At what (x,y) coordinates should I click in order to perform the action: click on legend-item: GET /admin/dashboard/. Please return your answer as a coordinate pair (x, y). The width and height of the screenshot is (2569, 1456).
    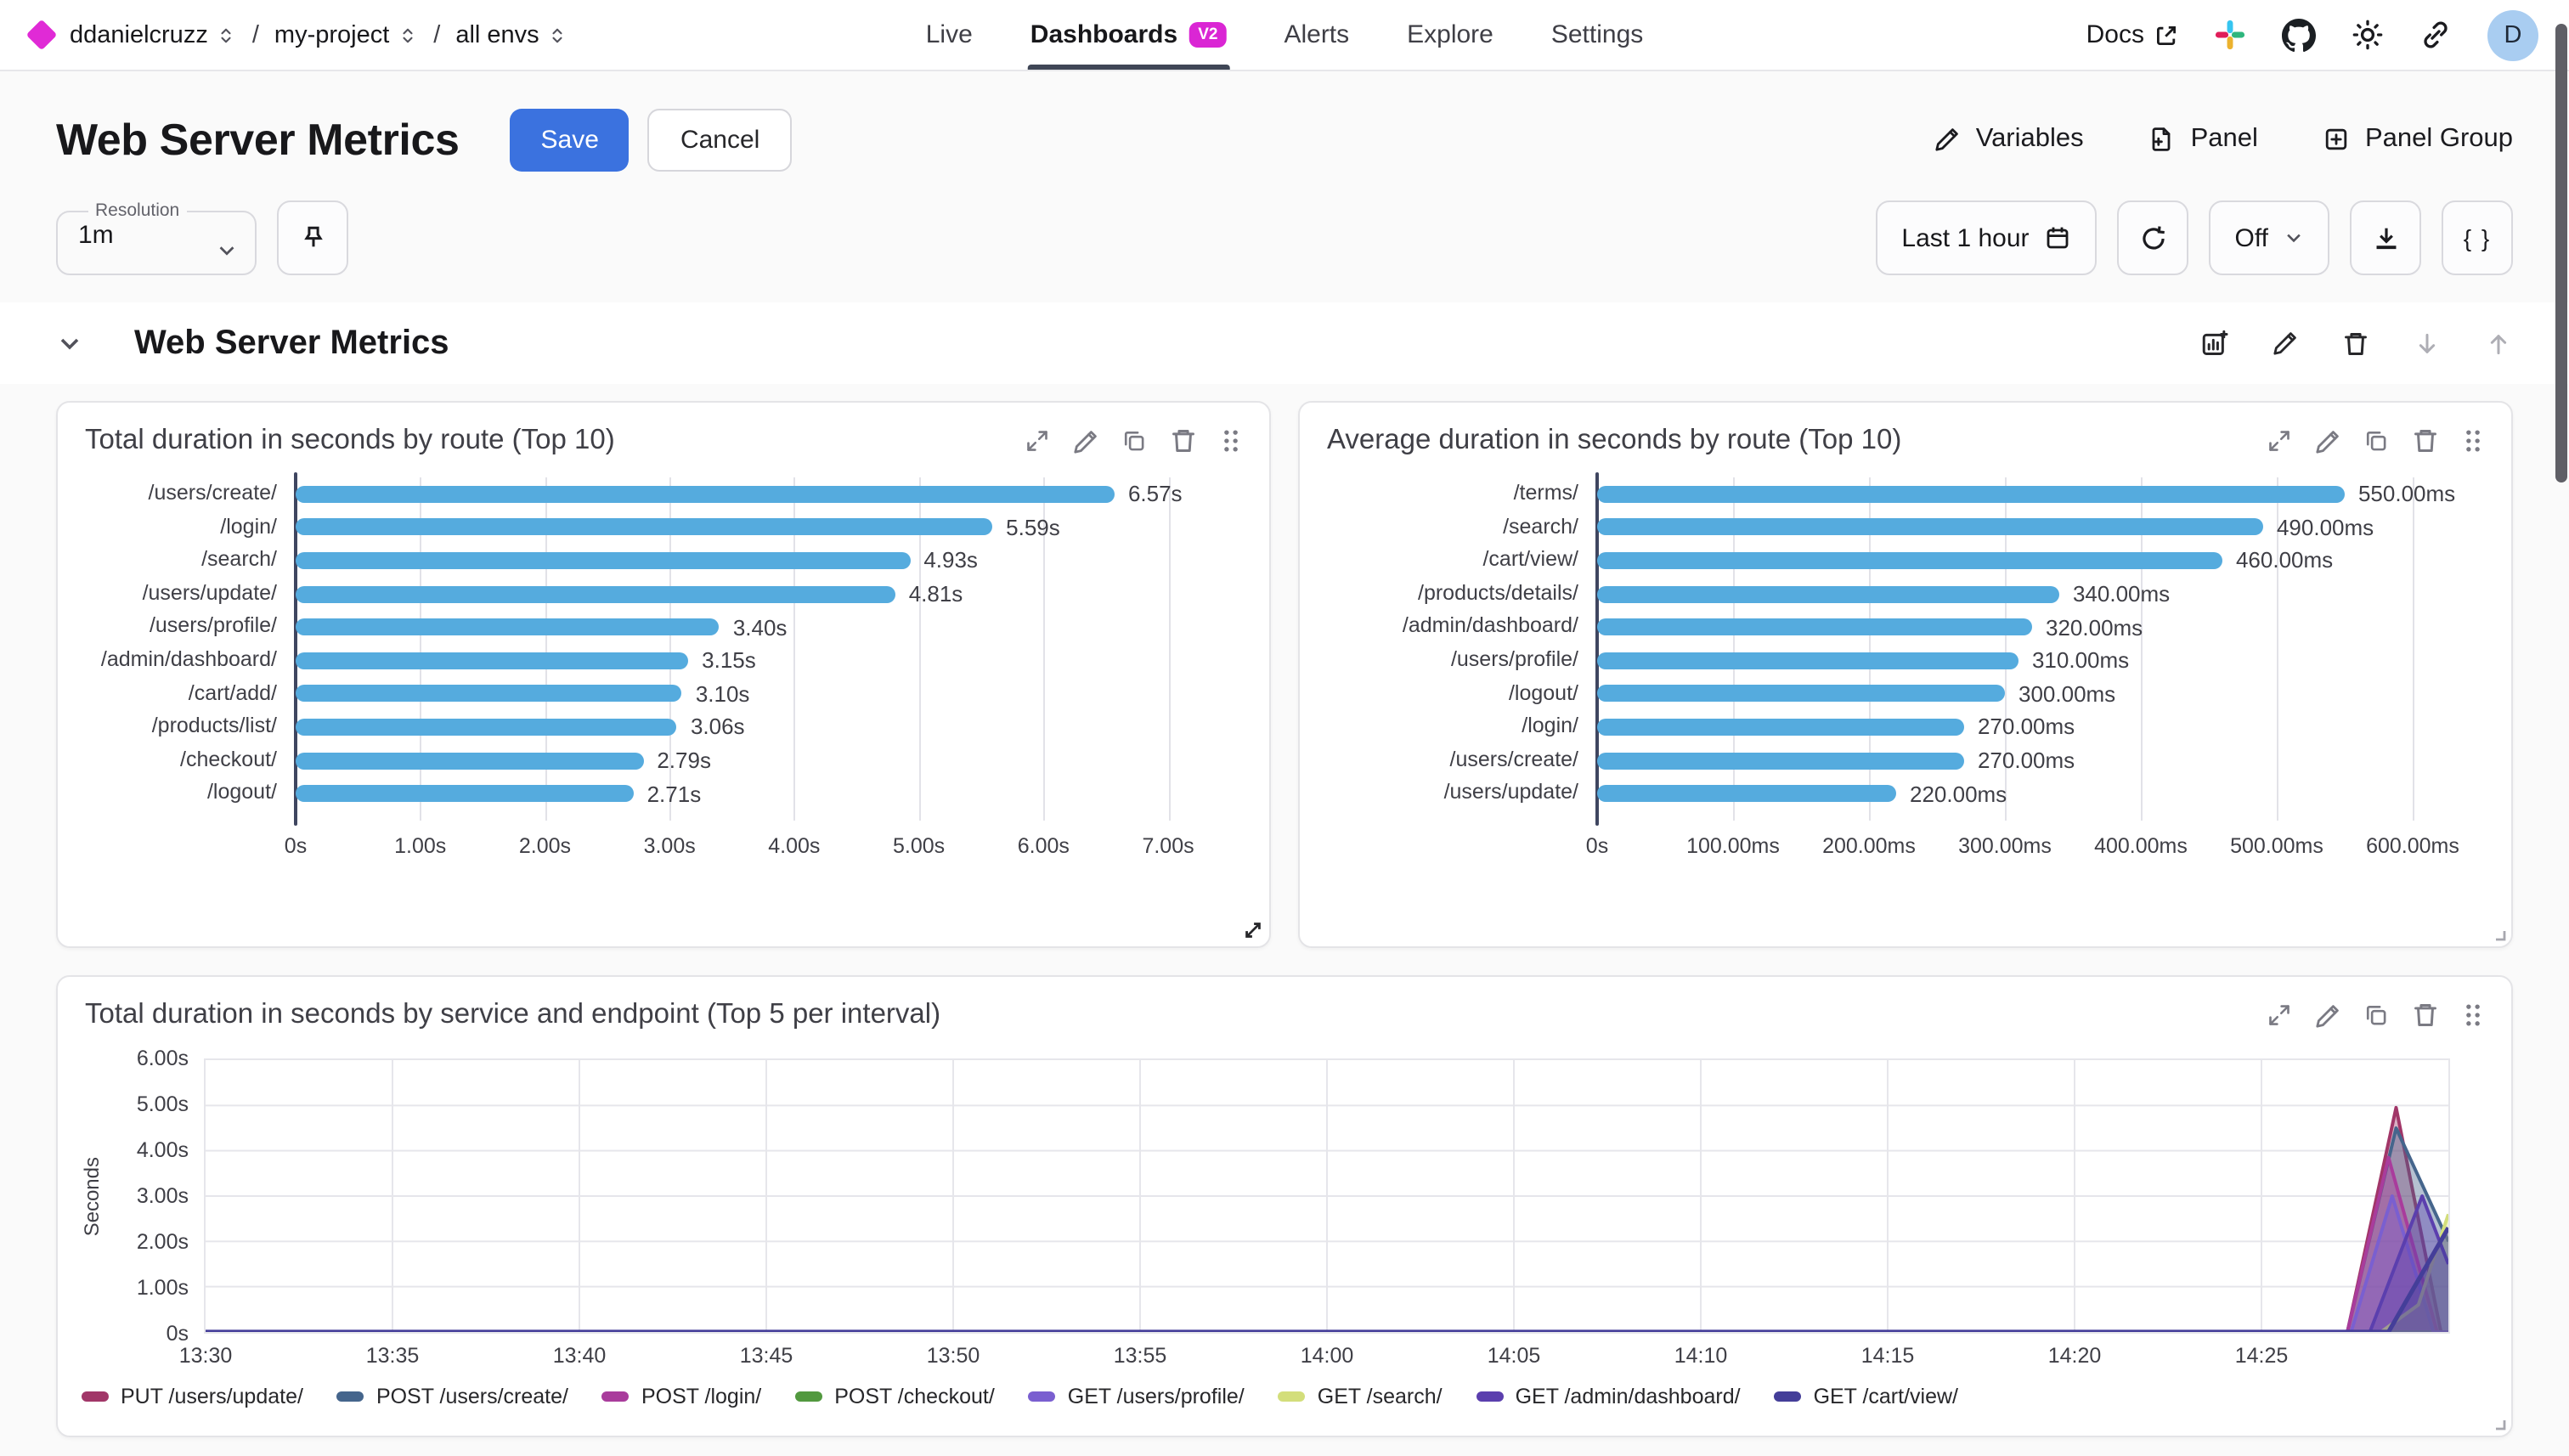
    Looking at the image, I should click on (1608, 1396).